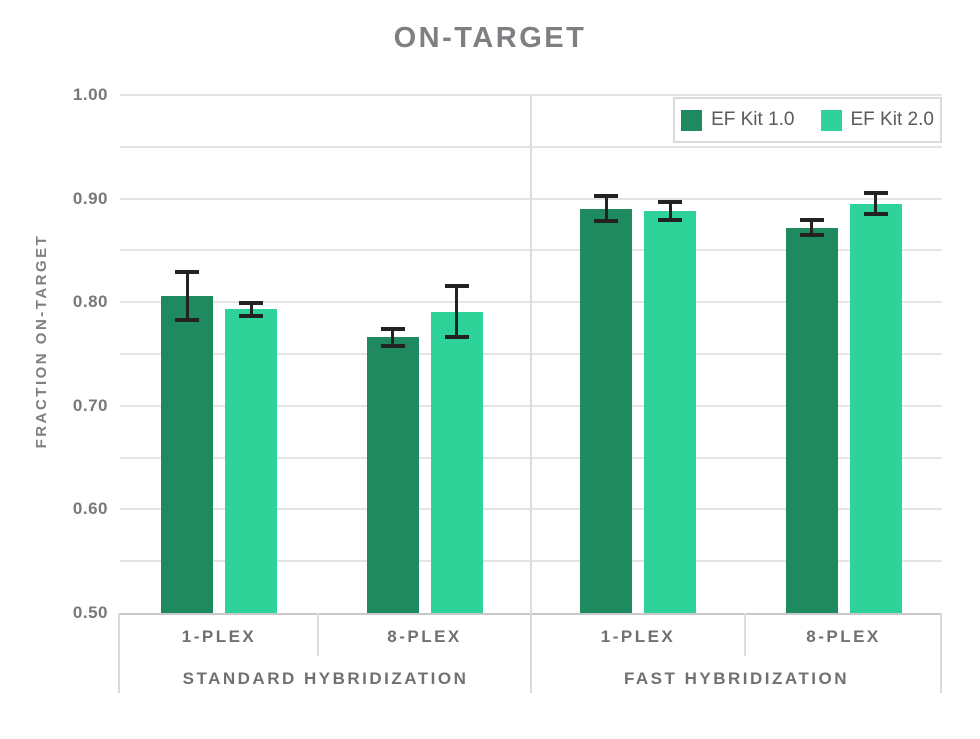 This screenshot has height=739, width=980. I want to click on legend-item: EF Kit 1.0, so click(738, 120).